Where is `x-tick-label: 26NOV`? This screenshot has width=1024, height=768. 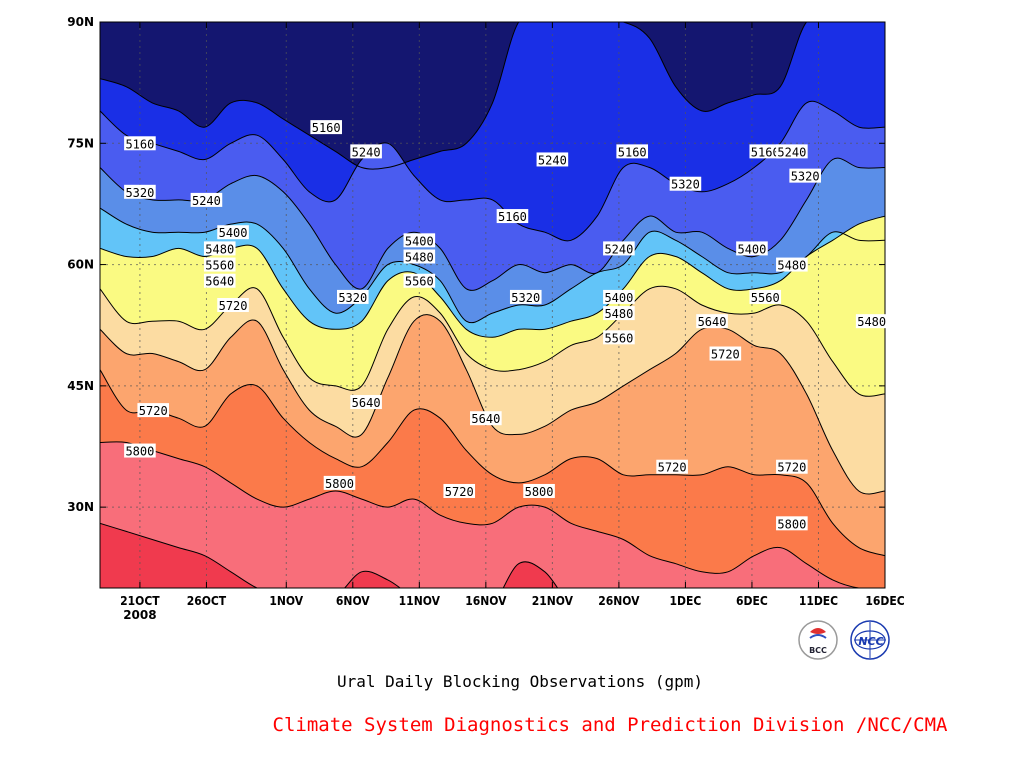
x-tick-label: 26NOV is located at coordinates (619, 601).